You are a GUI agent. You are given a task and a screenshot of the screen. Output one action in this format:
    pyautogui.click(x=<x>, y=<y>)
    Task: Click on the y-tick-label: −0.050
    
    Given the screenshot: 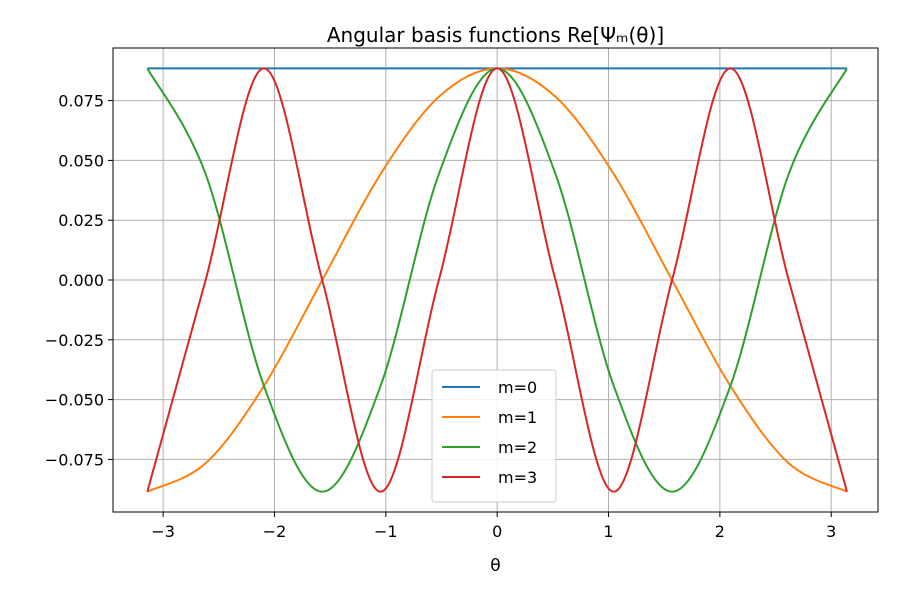 What is the action you would take?
    pyautogui.click(x=74, y=400)
    